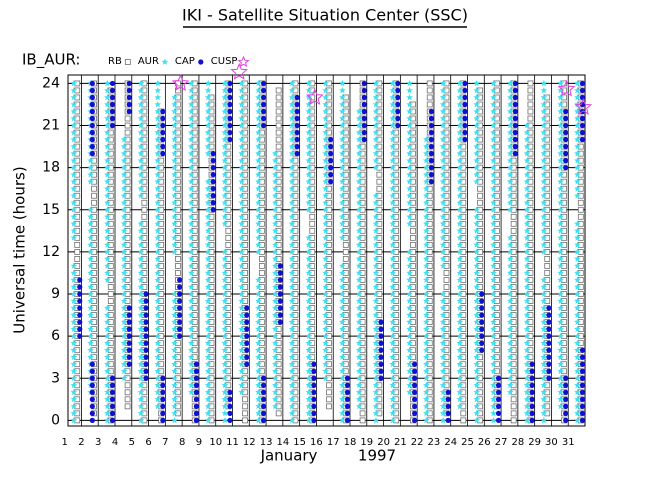  What do you see at coordinates (568, 442) in the screenshot?
I see `x-tick-label: 31` at bounding box center [568, 442].